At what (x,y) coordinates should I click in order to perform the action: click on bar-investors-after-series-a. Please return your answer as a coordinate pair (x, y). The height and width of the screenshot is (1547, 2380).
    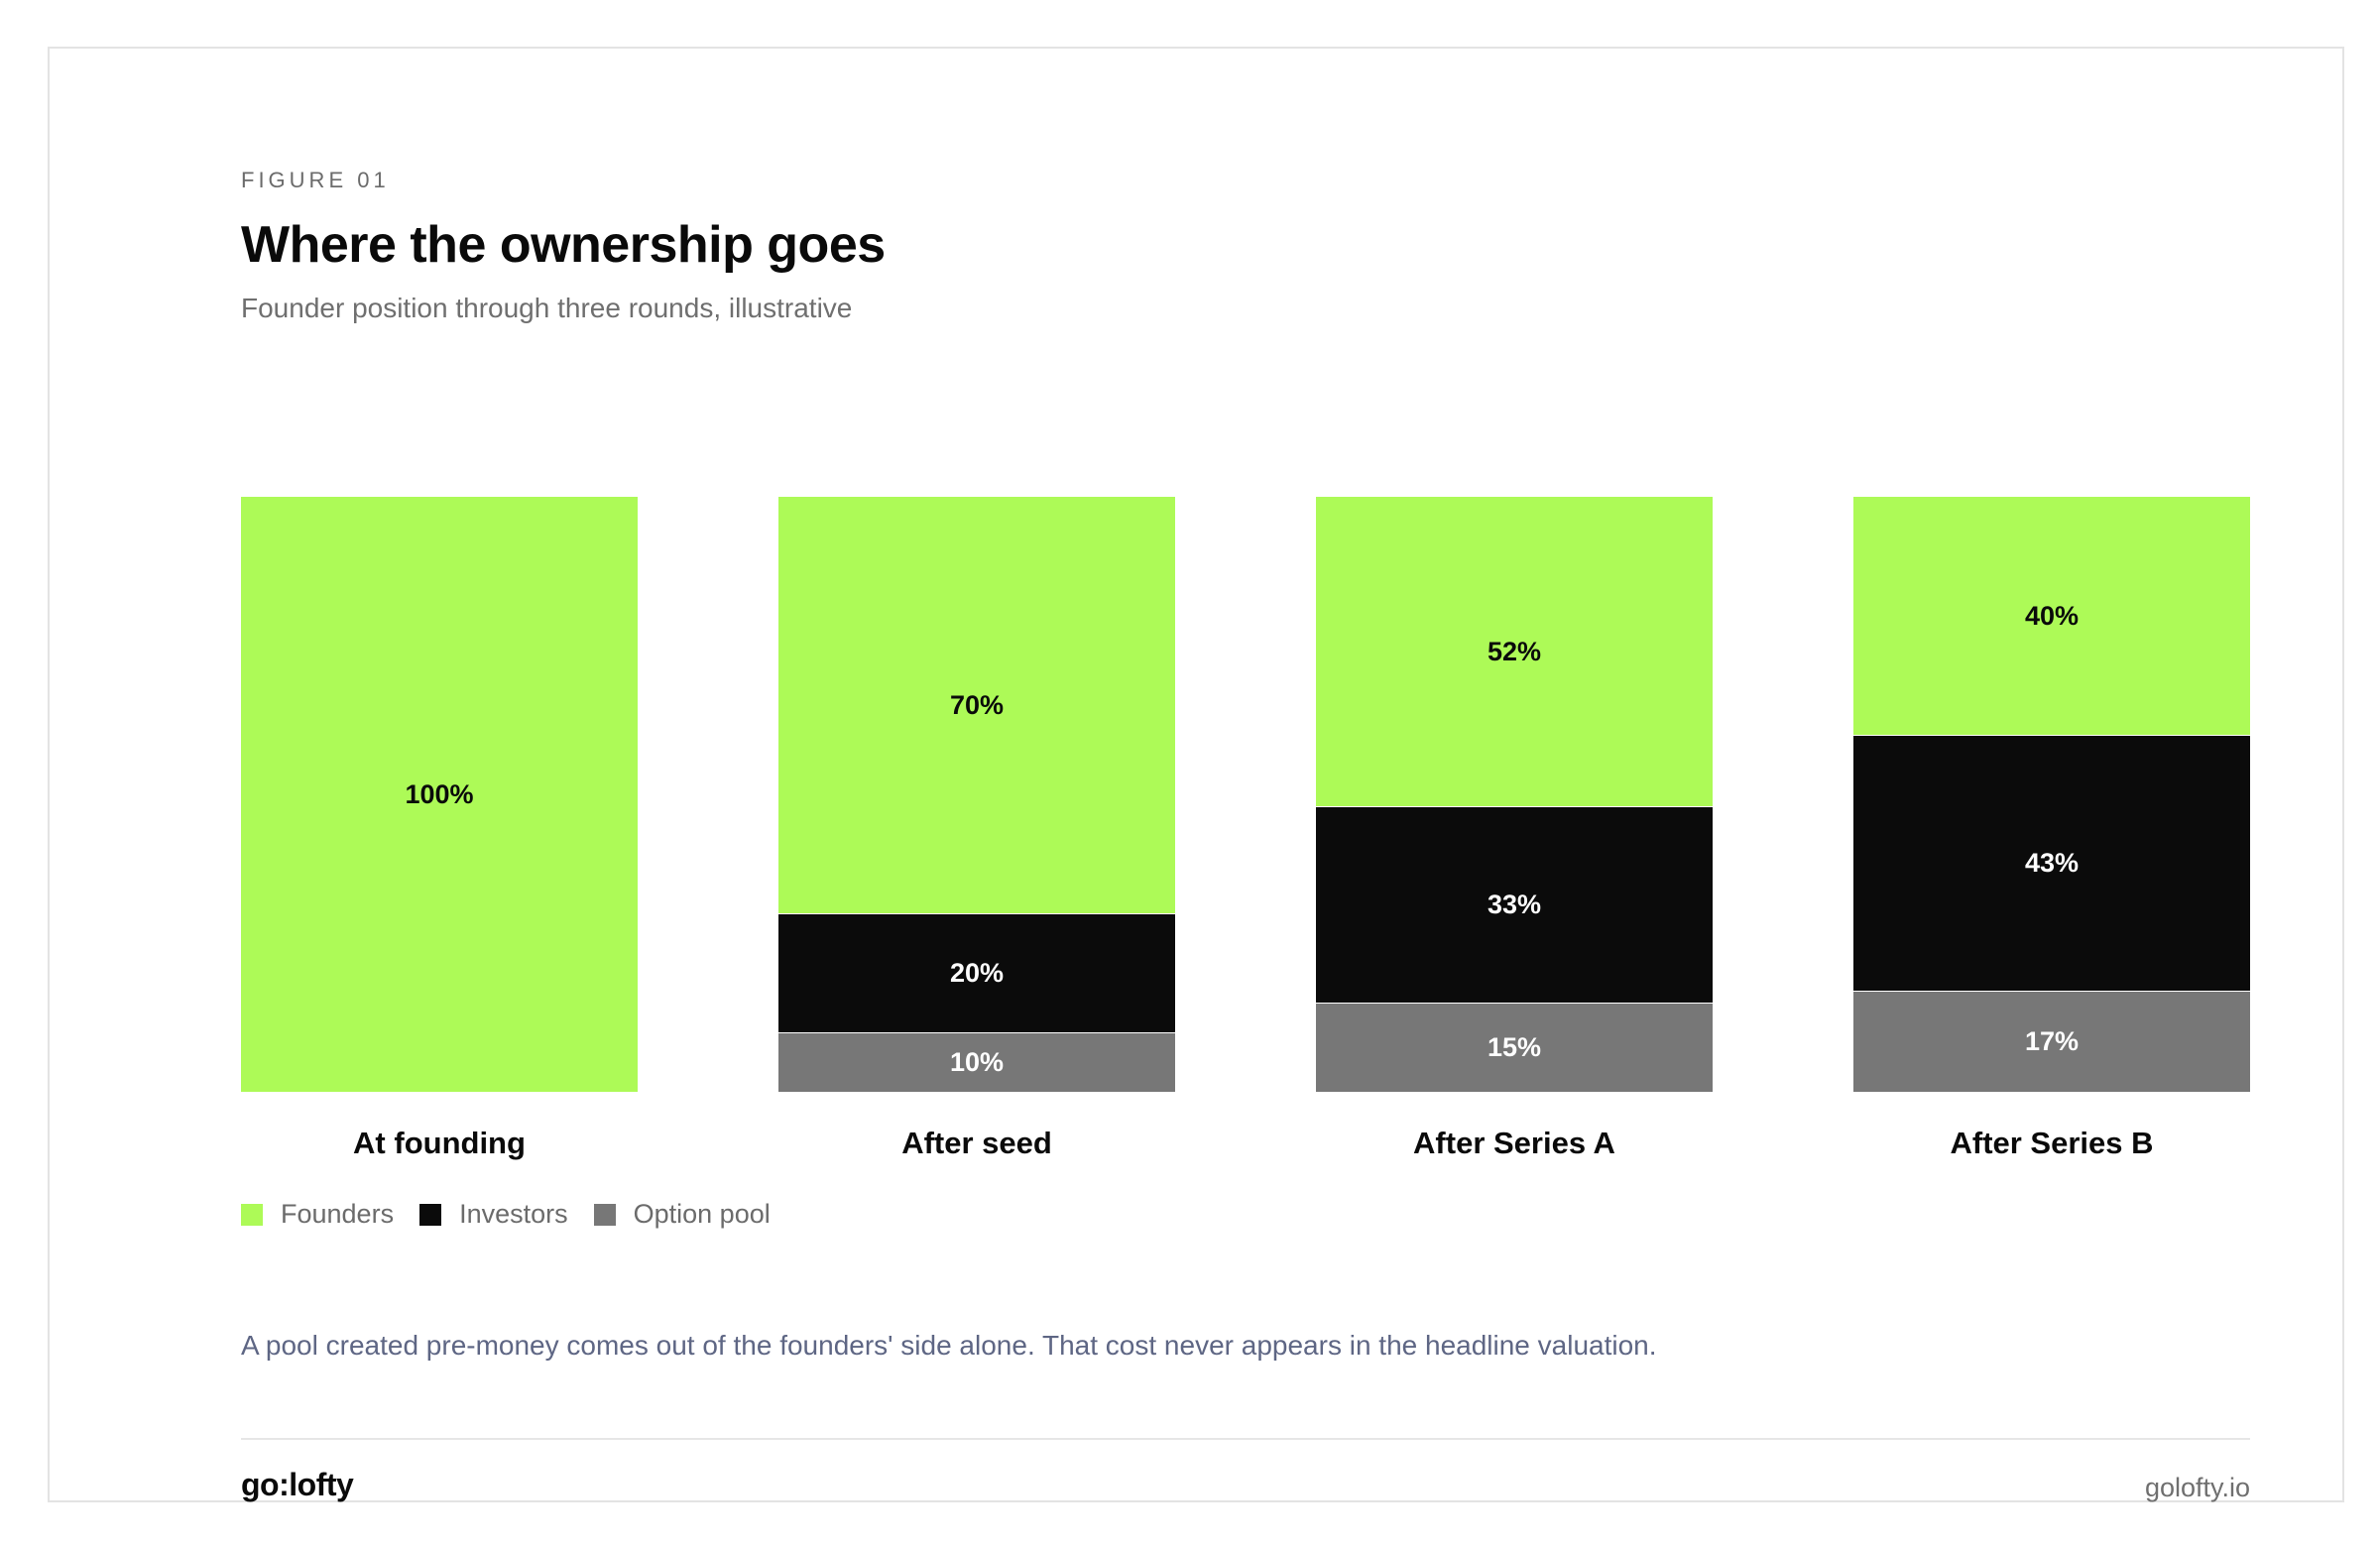
    Looking at the image, I should click on (1514, 904).